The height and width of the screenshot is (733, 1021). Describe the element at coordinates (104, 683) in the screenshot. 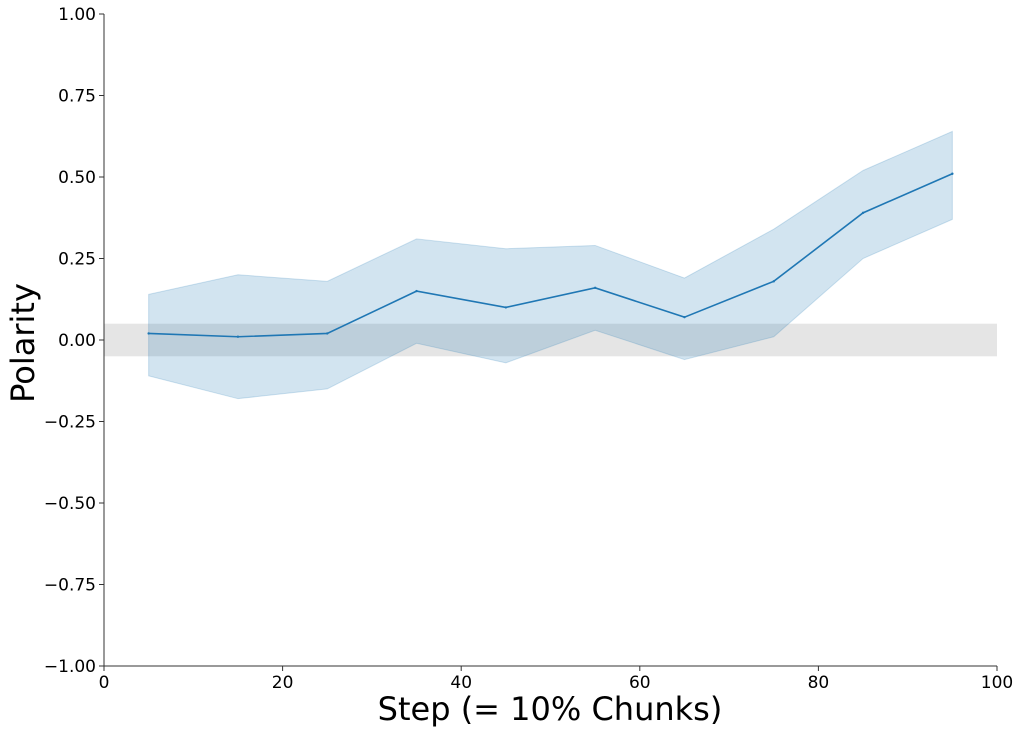

I see `x-tick-label: 0` at that location.